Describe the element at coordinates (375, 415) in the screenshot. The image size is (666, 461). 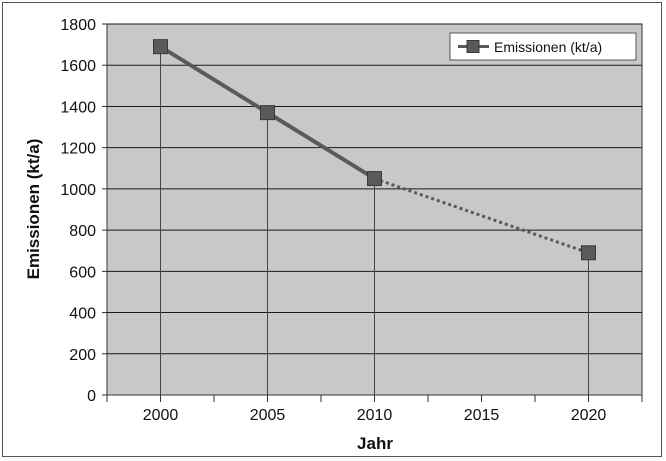
I see `x-tick-label: 2010` at that location.